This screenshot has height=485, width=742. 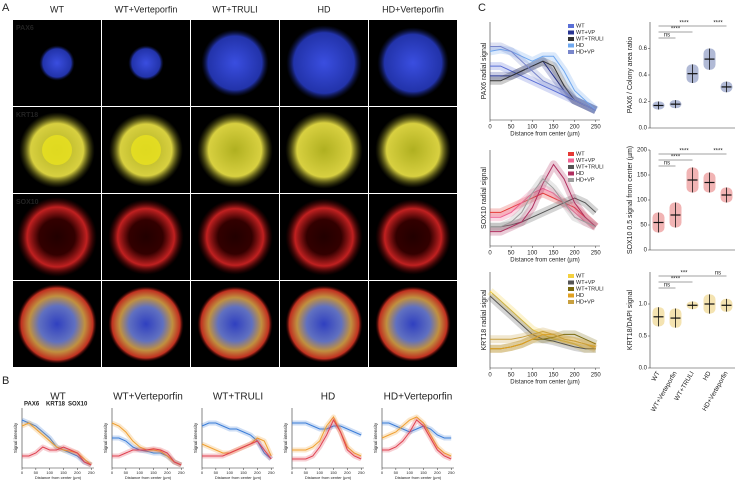 I want to click on chart-title: WT, so click(x=58, y=397).